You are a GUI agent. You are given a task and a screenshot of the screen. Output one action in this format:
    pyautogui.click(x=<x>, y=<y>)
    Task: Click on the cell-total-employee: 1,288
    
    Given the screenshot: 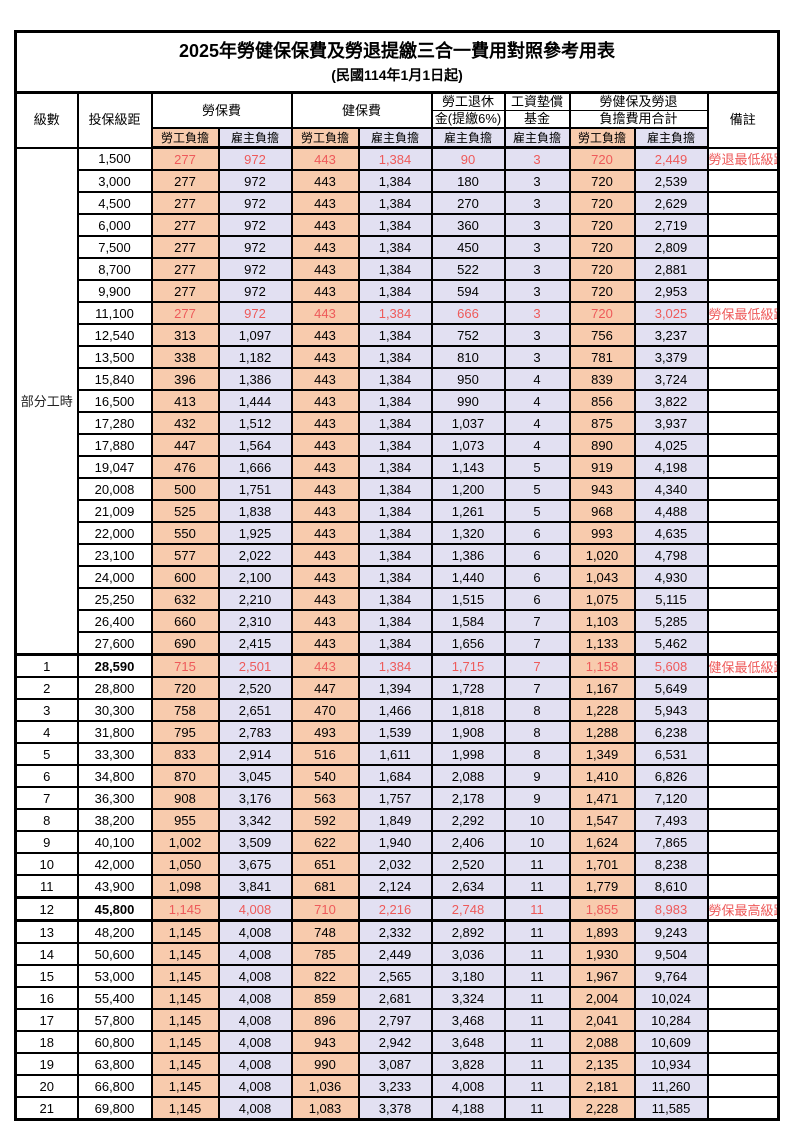 What is the action you would take?
    pyautogui.click(x=602, y=732)
    